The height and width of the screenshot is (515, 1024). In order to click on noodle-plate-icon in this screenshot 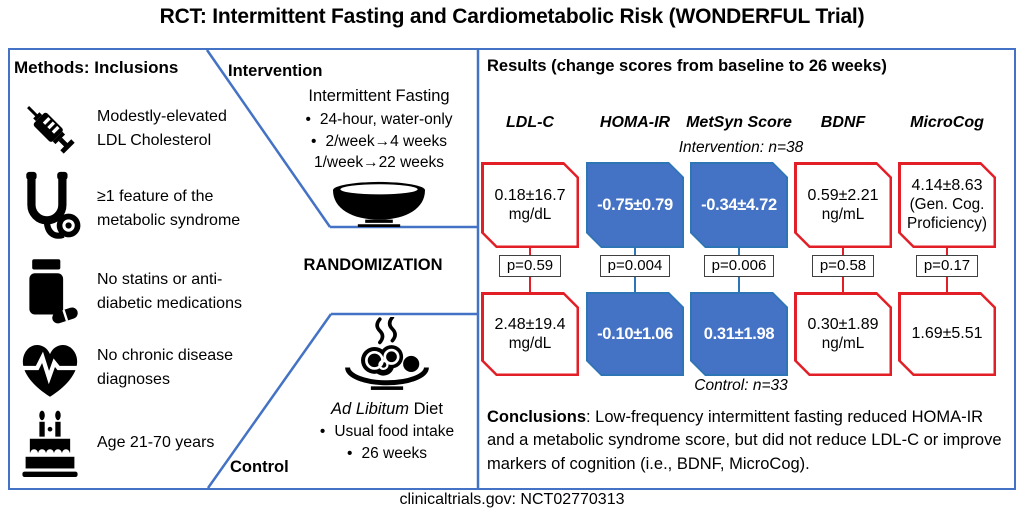, I will do `click(387, 356)`.